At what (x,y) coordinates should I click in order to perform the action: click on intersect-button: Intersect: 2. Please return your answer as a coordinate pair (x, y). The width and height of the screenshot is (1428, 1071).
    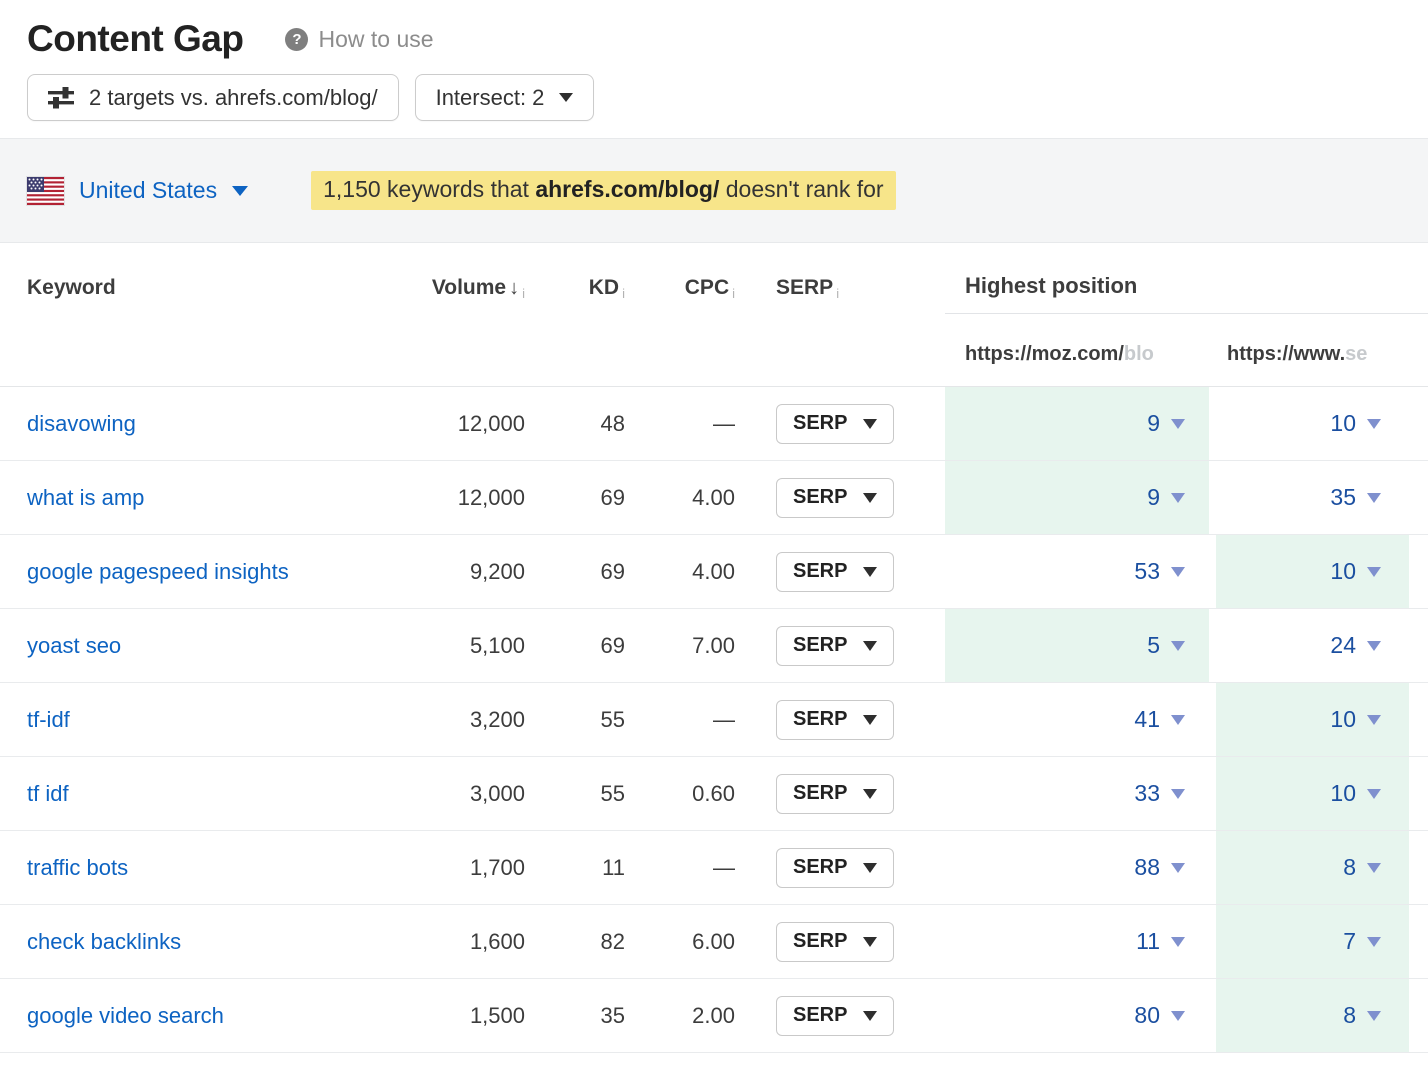
    Looking at the image, I should click on (504, 97).